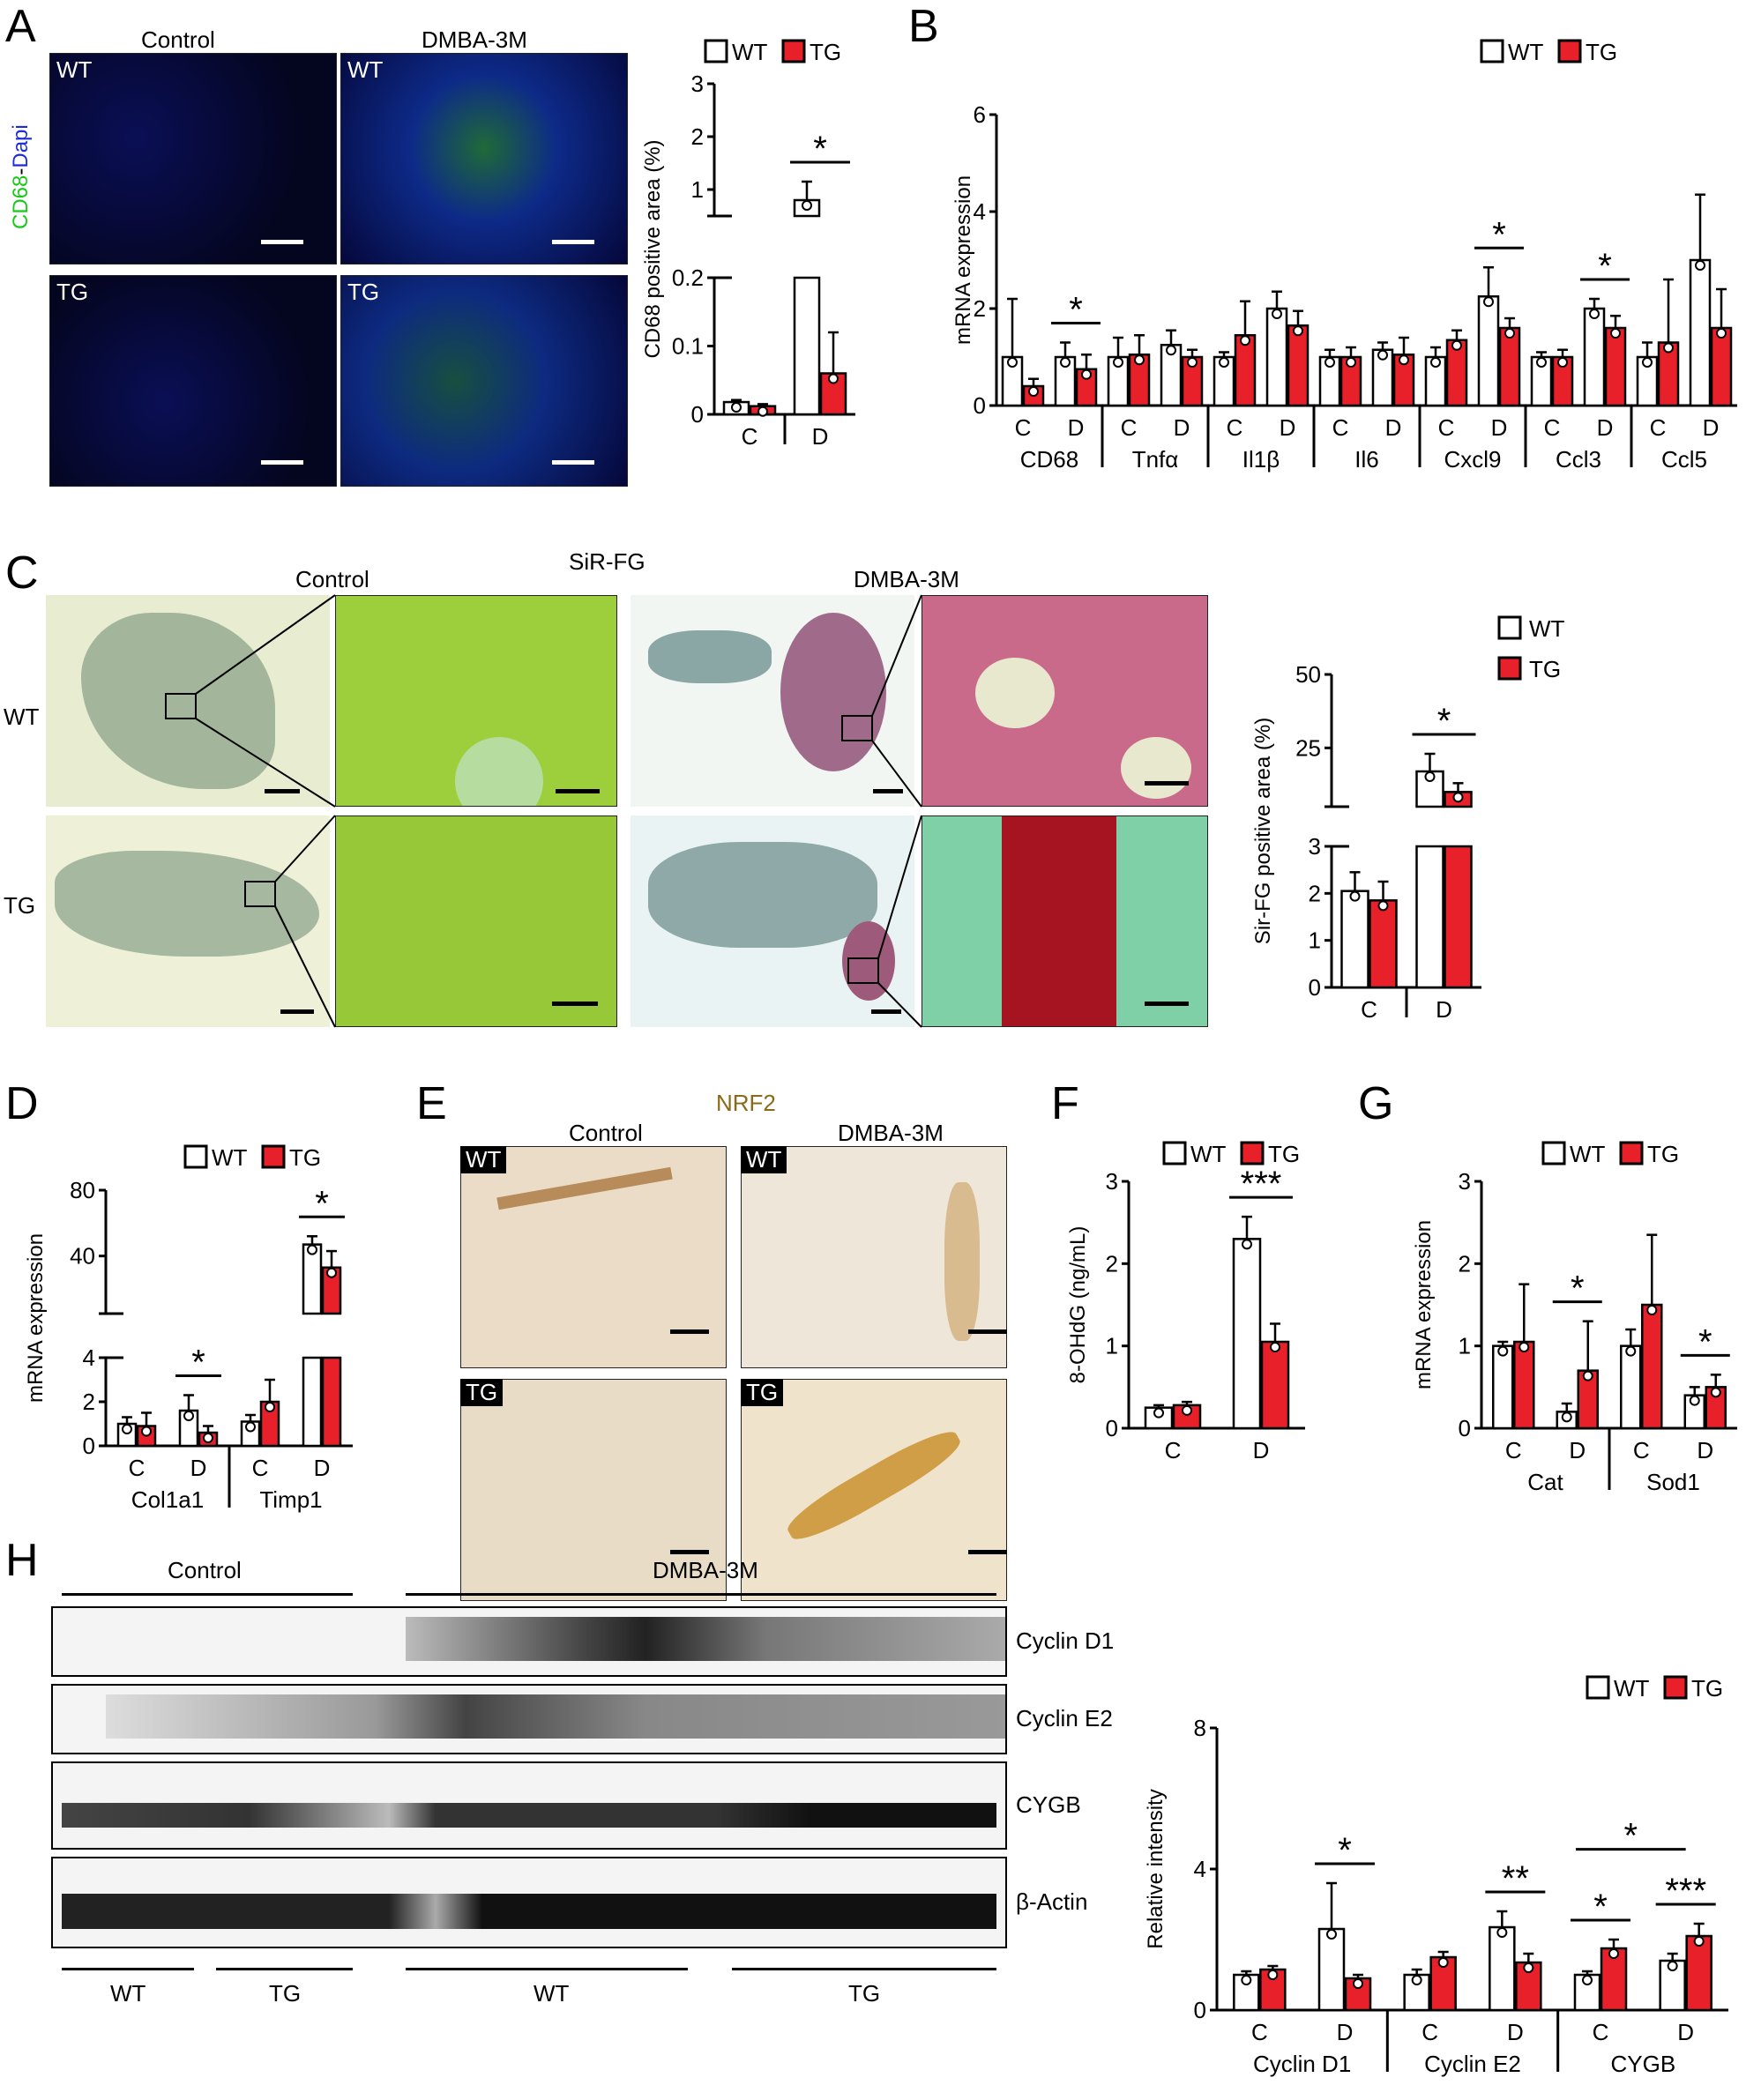 The image size is (1761, 2100). What do you see at coordinates (193, 158) in the screenshot?
I see `micrograph-a-control-wt` at bounding box center [193, 158].